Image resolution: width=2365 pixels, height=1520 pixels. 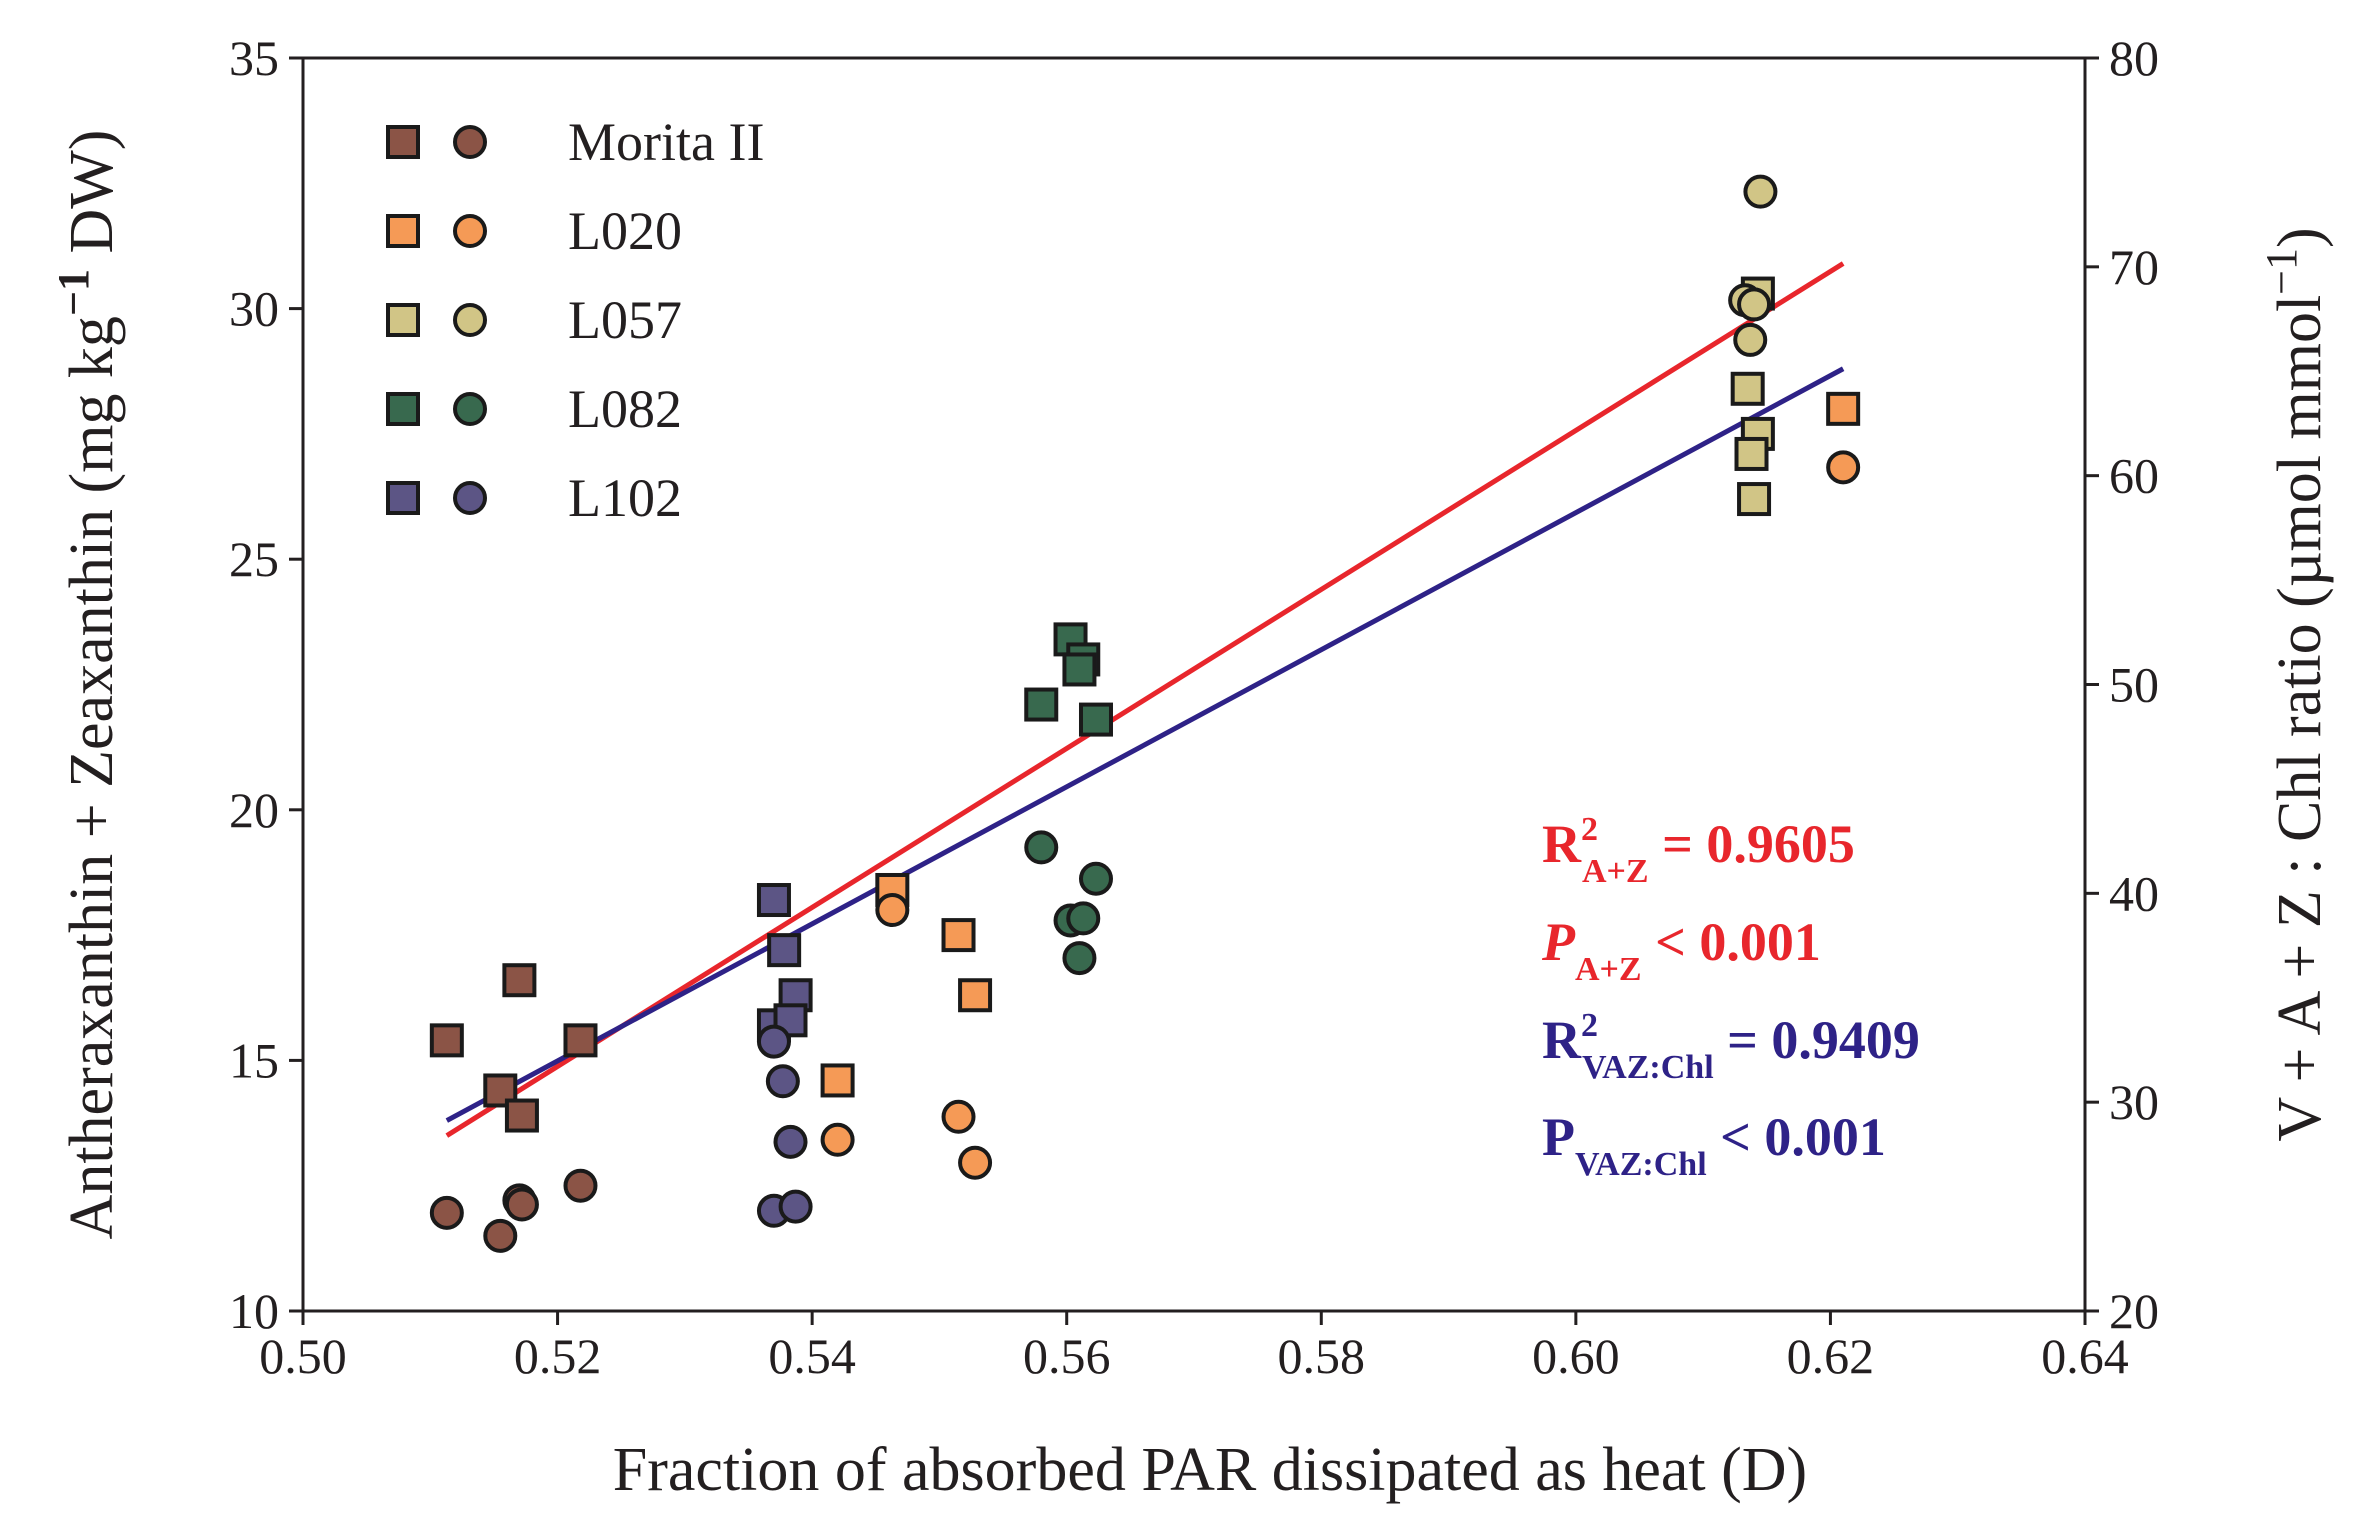 I want to click on stat-paz: PA+Z < 0.001, so click(x=1681, y=950).